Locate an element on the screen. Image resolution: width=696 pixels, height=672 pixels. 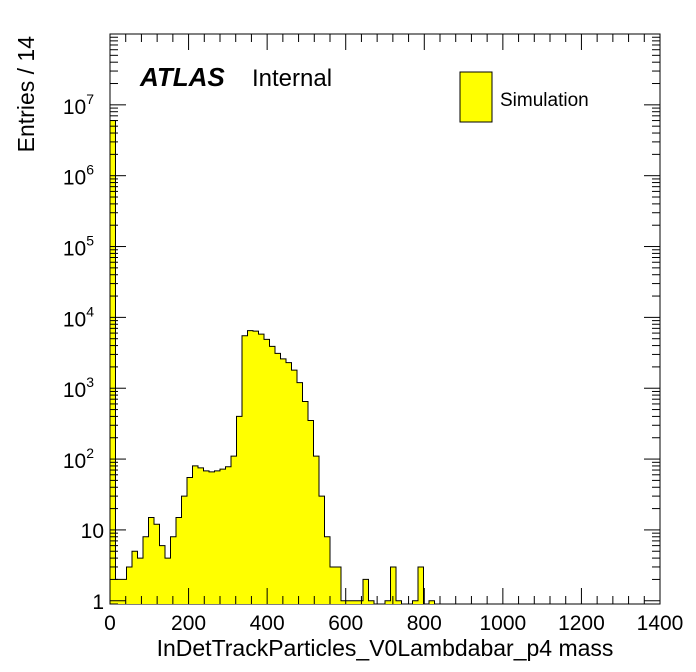
legend-swatch is located at coordinates (476, 97).